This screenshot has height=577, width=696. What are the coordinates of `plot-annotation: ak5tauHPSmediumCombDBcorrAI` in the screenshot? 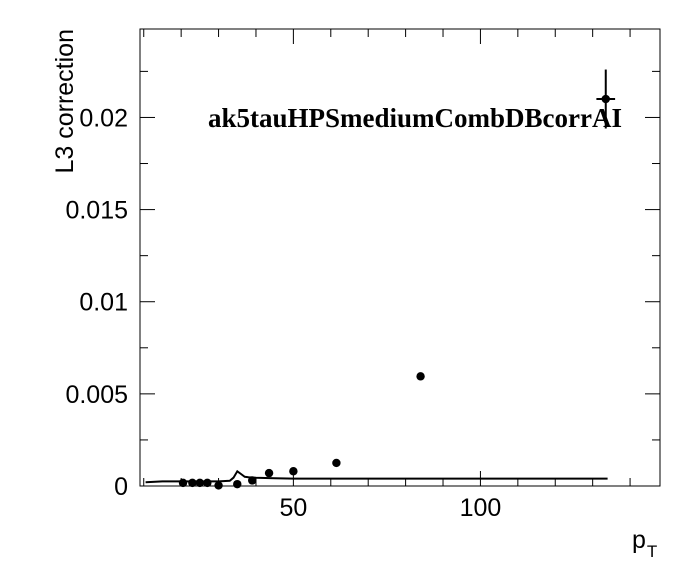 It's located at (415, 118).